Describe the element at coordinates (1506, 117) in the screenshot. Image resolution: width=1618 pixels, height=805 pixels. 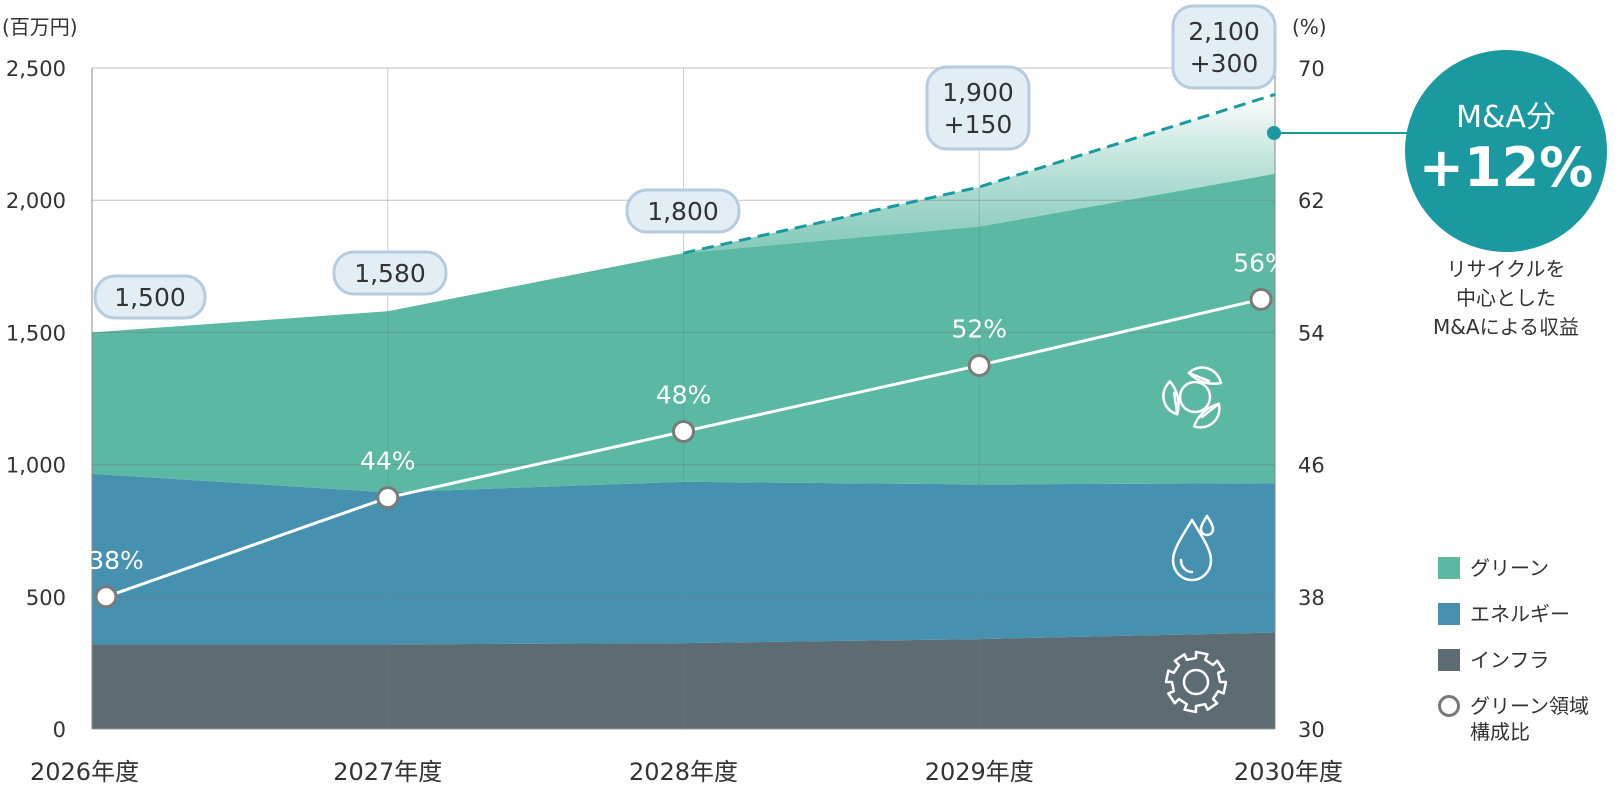
I see `ma-callout-title: M&A分` at that location.